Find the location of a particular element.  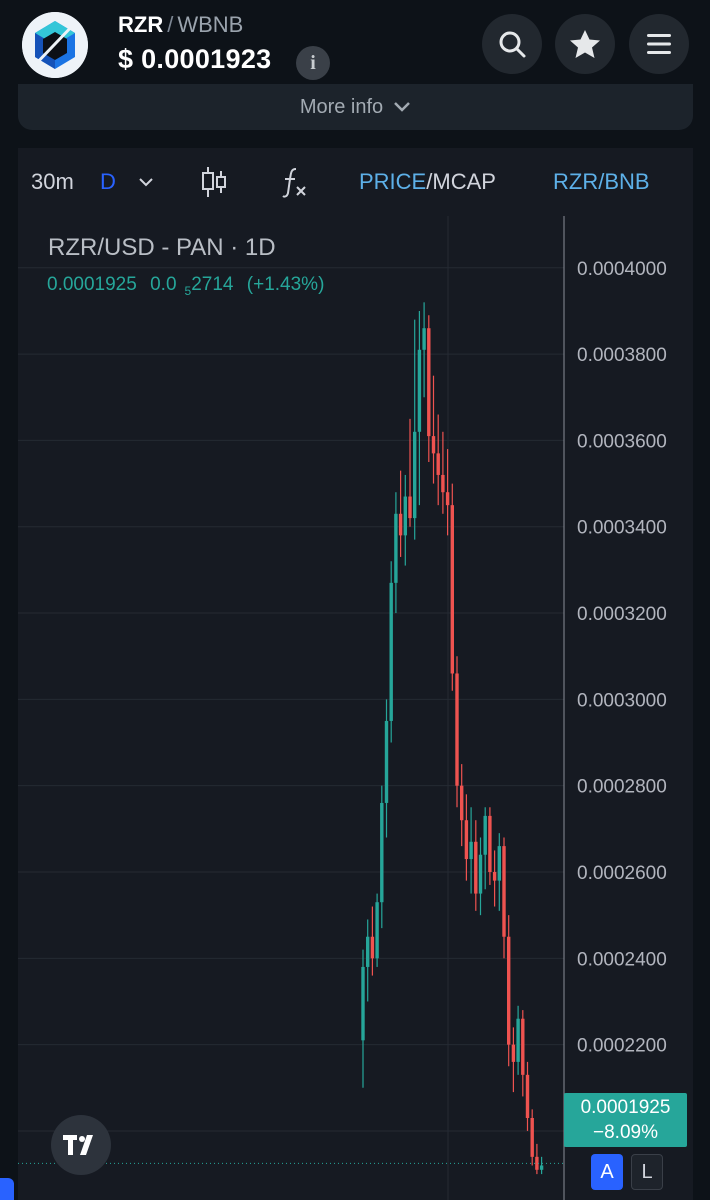

chevron-down-icon is located at coordinates (402, 107).